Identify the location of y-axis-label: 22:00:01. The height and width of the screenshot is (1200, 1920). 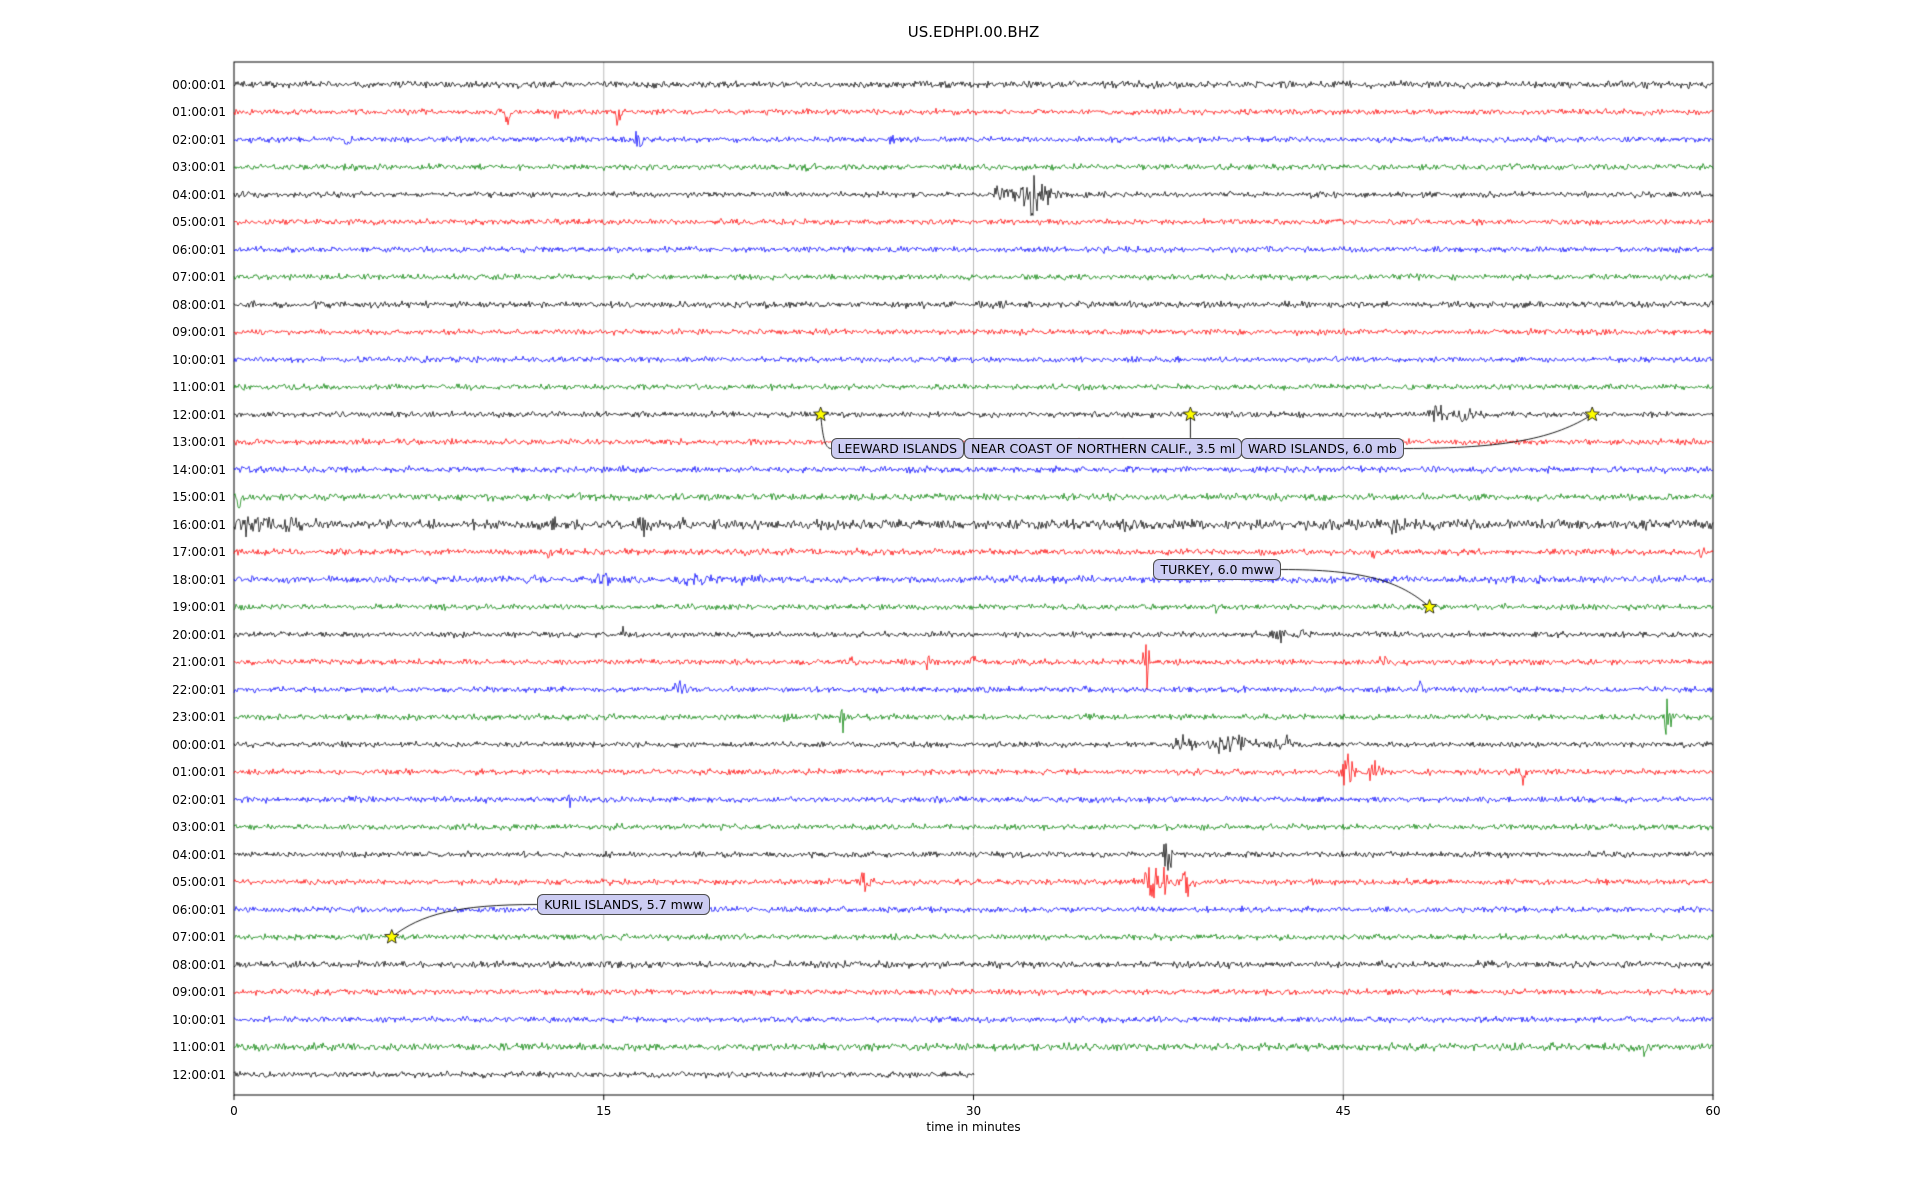
(199, 689).